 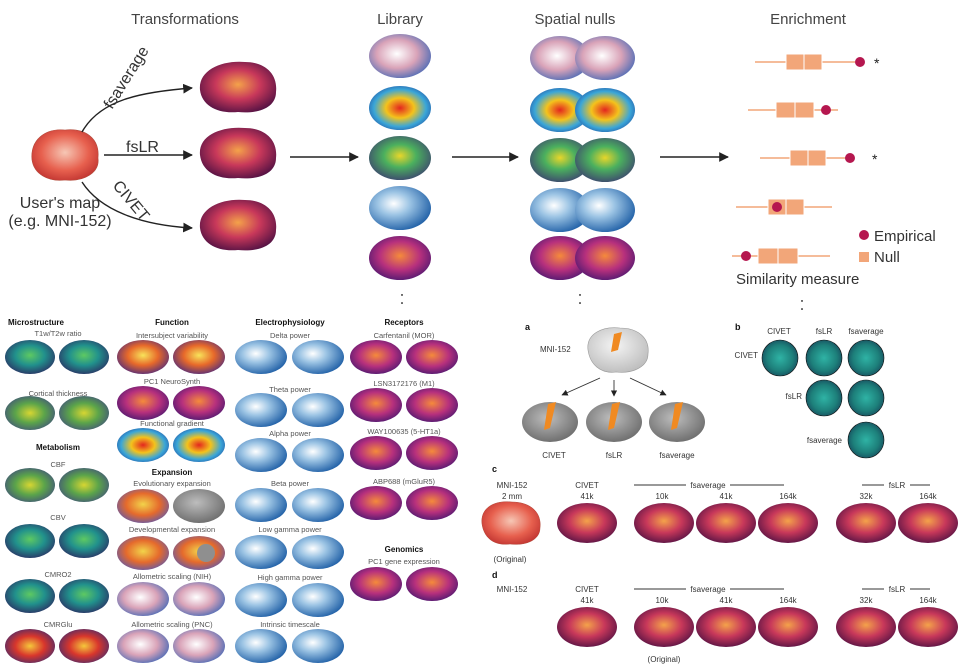 What do you see at coordinates (172, 624) in the screenshot?
I see `map-label-allo-pnc: Allometric scaling (PNC)` at bounding box center [172, 624].